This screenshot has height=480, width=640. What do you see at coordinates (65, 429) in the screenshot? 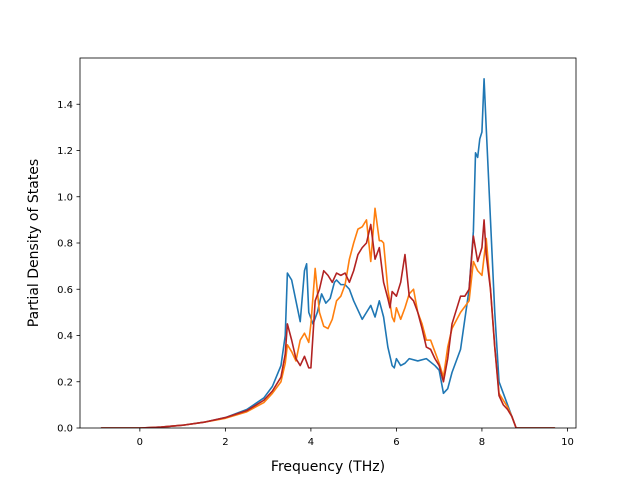
I see `y-tick-label: 0.0` at bounding box center [65, 429].